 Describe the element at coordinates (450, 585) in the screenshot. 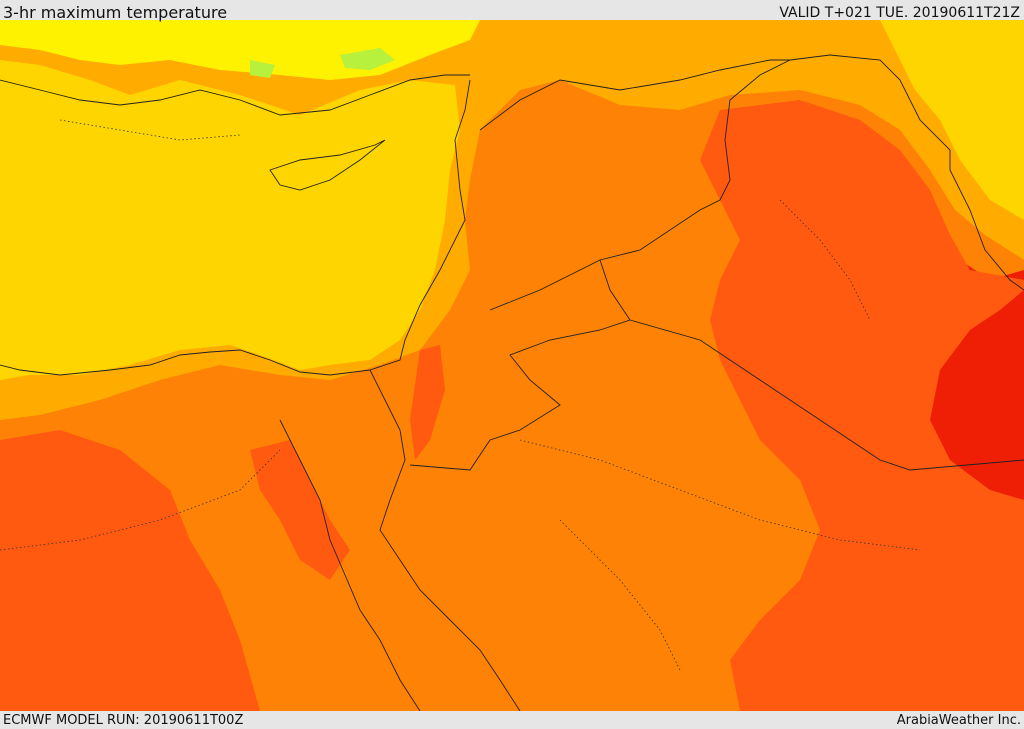

I see `coastline-red-sea-east` at that location.